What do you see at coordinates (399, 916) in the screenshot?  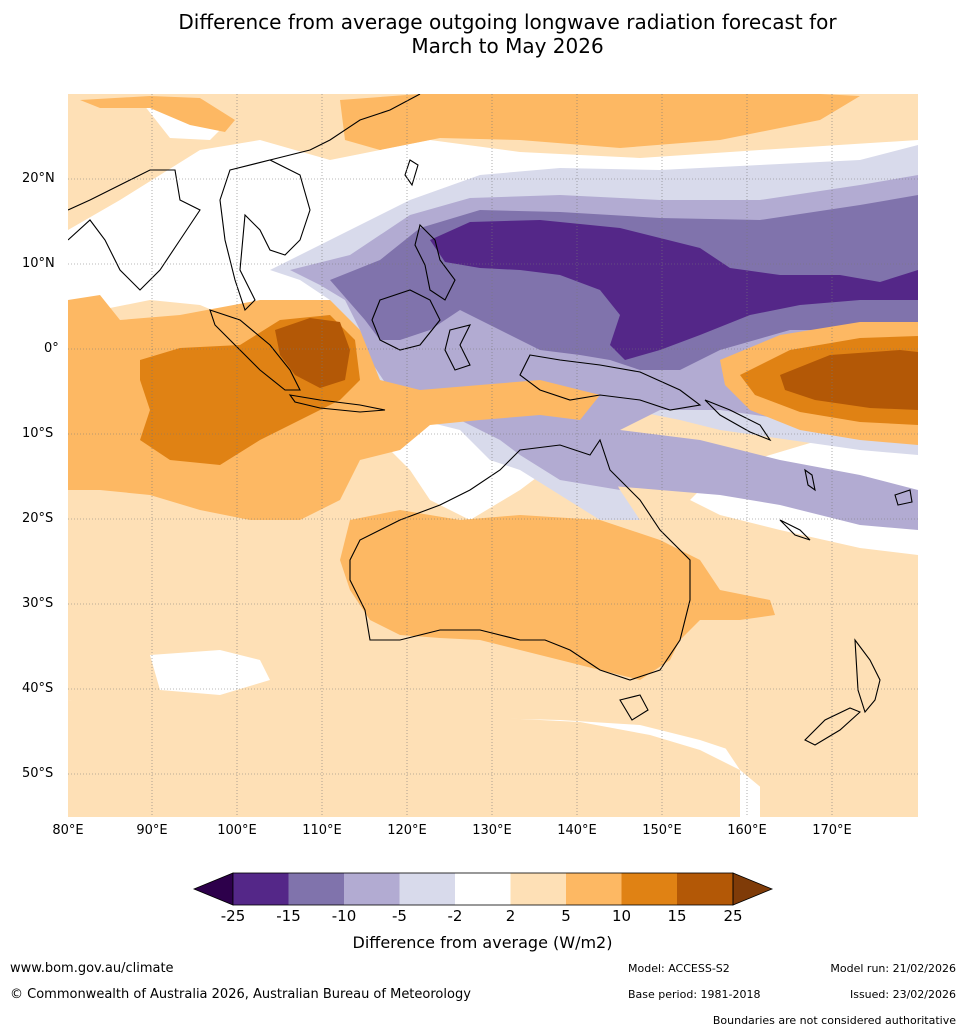 I see `colorbar-tick: -5` at bounding box center [399, 916].